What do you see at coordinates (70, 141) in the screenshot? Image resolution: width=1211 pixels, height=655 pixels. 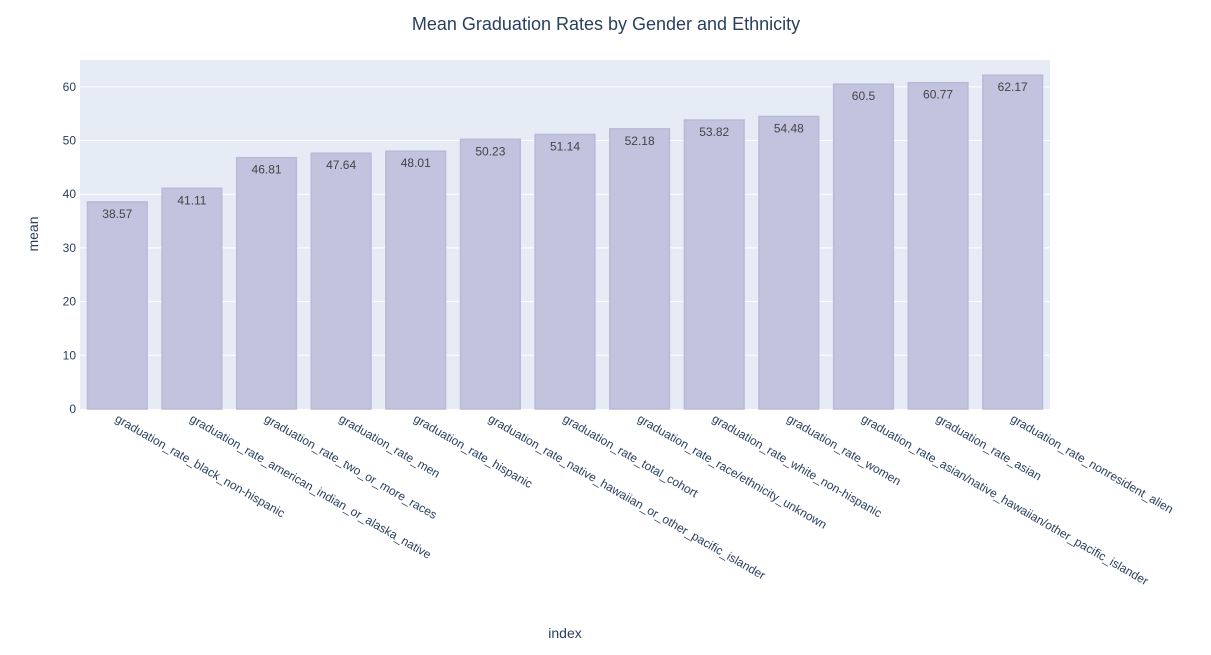 I see `y-tick-label: 50` at bounding box center [70, 141].